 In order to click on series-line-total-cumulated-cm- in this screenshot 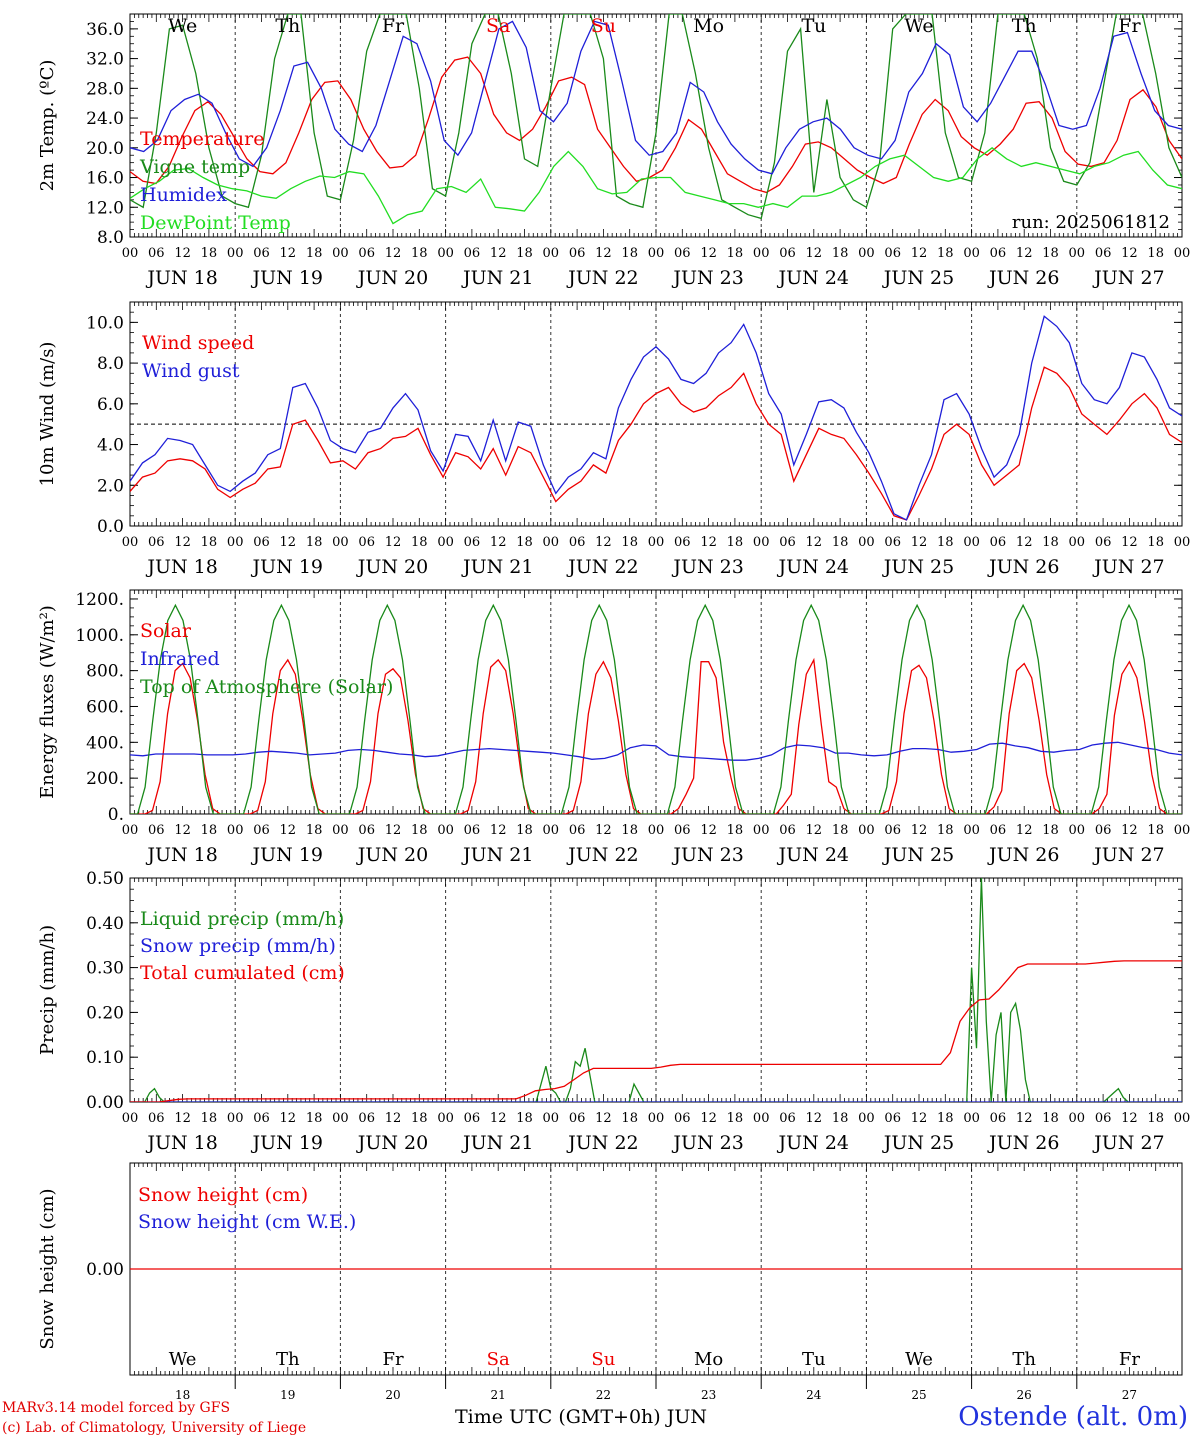, I will do `click(656, 1031)`.